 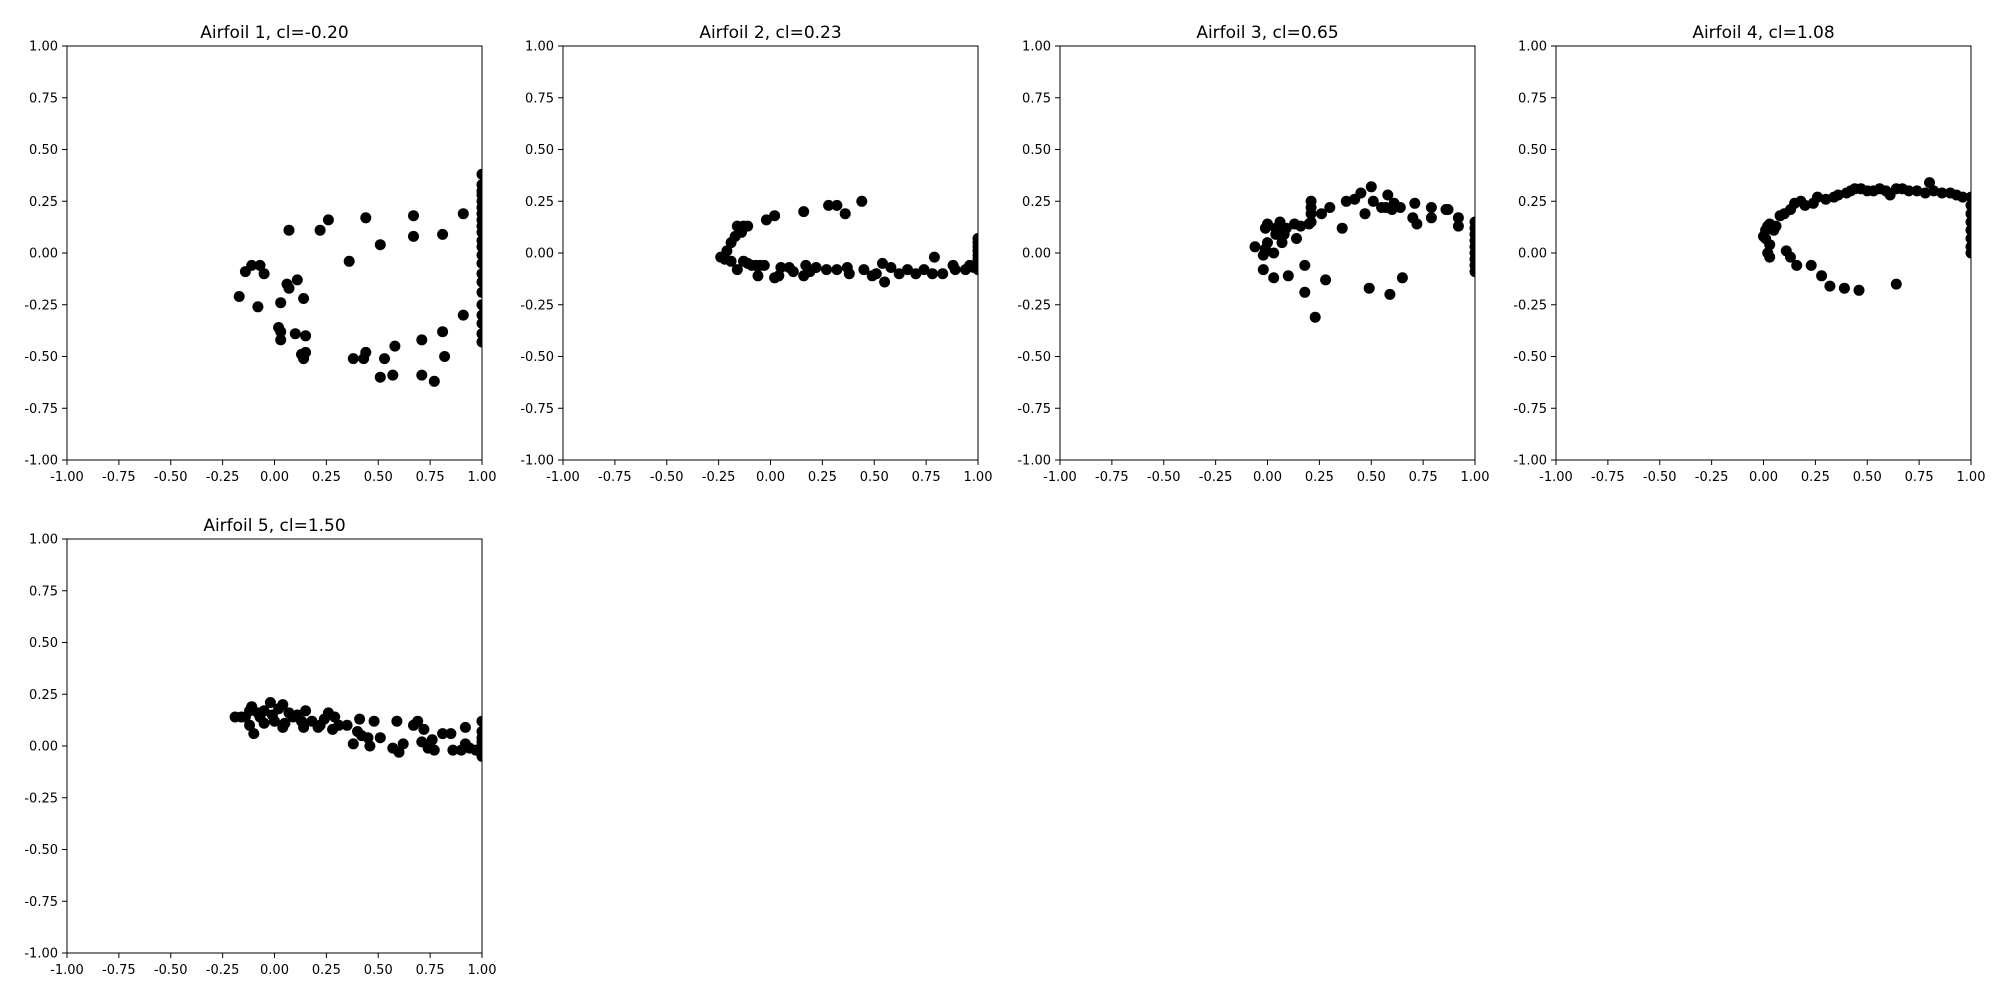 I want to click on x-tick-label: 0.75, so click(x=926, y=477).